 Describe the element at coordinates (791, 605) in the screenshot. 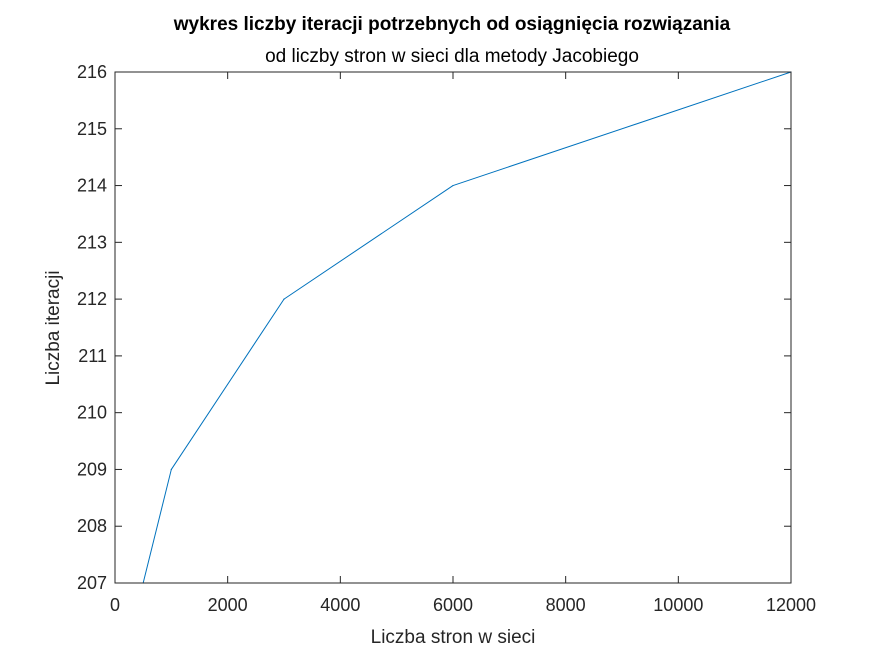

I see `x-tick-label: 12000` at that location.